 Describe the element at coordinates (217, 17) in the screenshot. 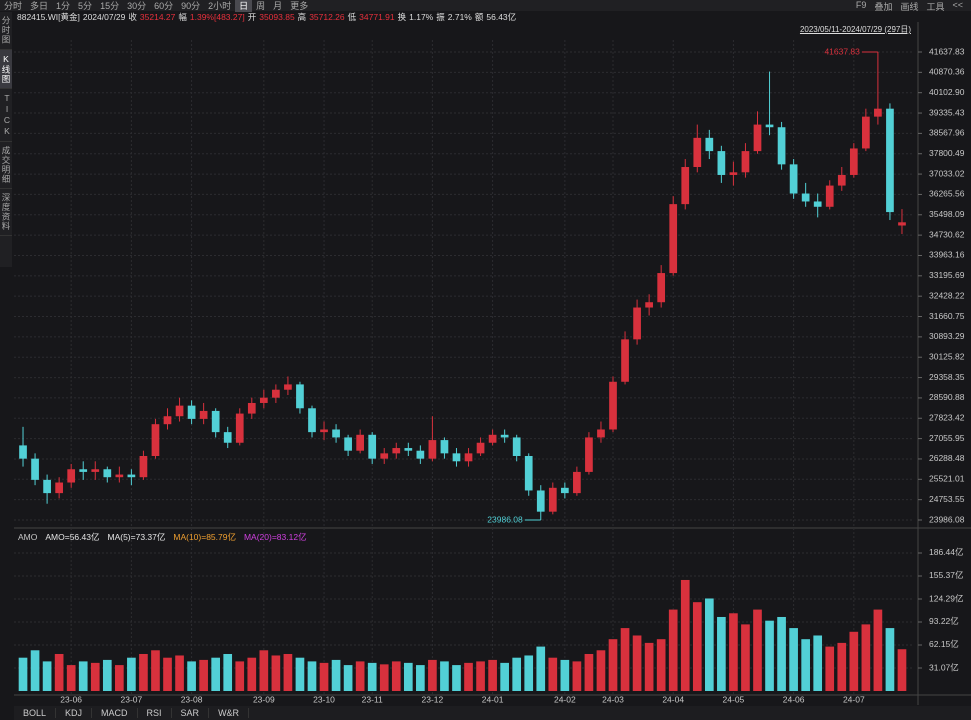

I see `info-value: 1.39%[483.27]` at that location.